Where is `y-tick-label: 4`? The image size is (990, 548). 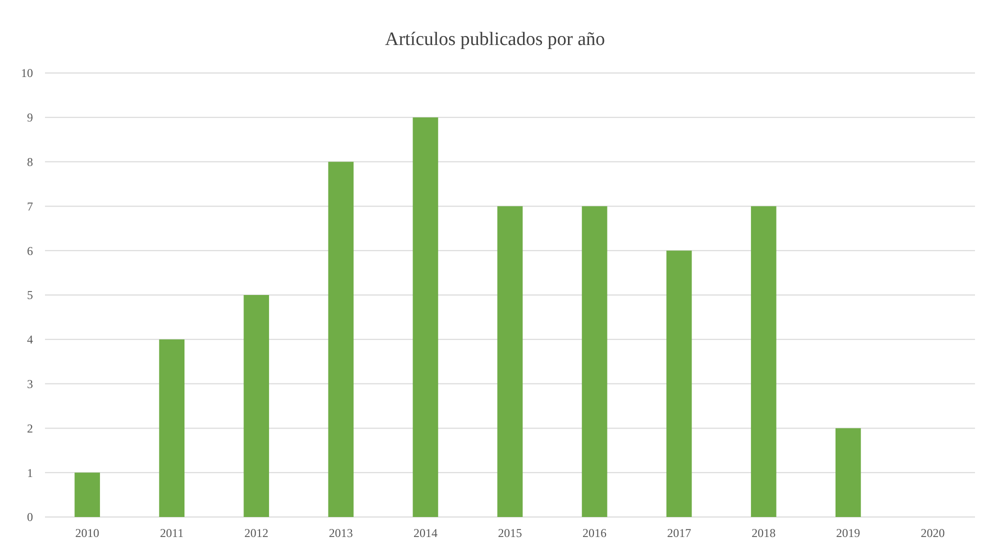 y-tick-label: 4 is located at coordinates (30, 339).